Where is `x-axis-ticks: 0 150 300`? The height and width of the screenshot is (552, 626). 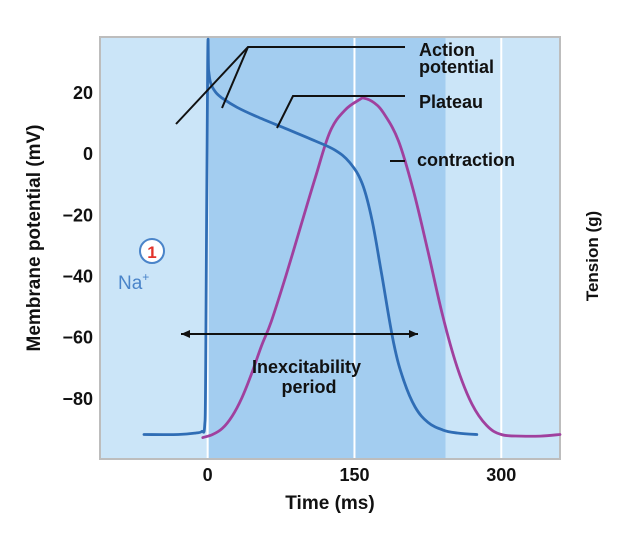
x-axis-ticks: 0 150 300 is located at coordinates (360, 475).